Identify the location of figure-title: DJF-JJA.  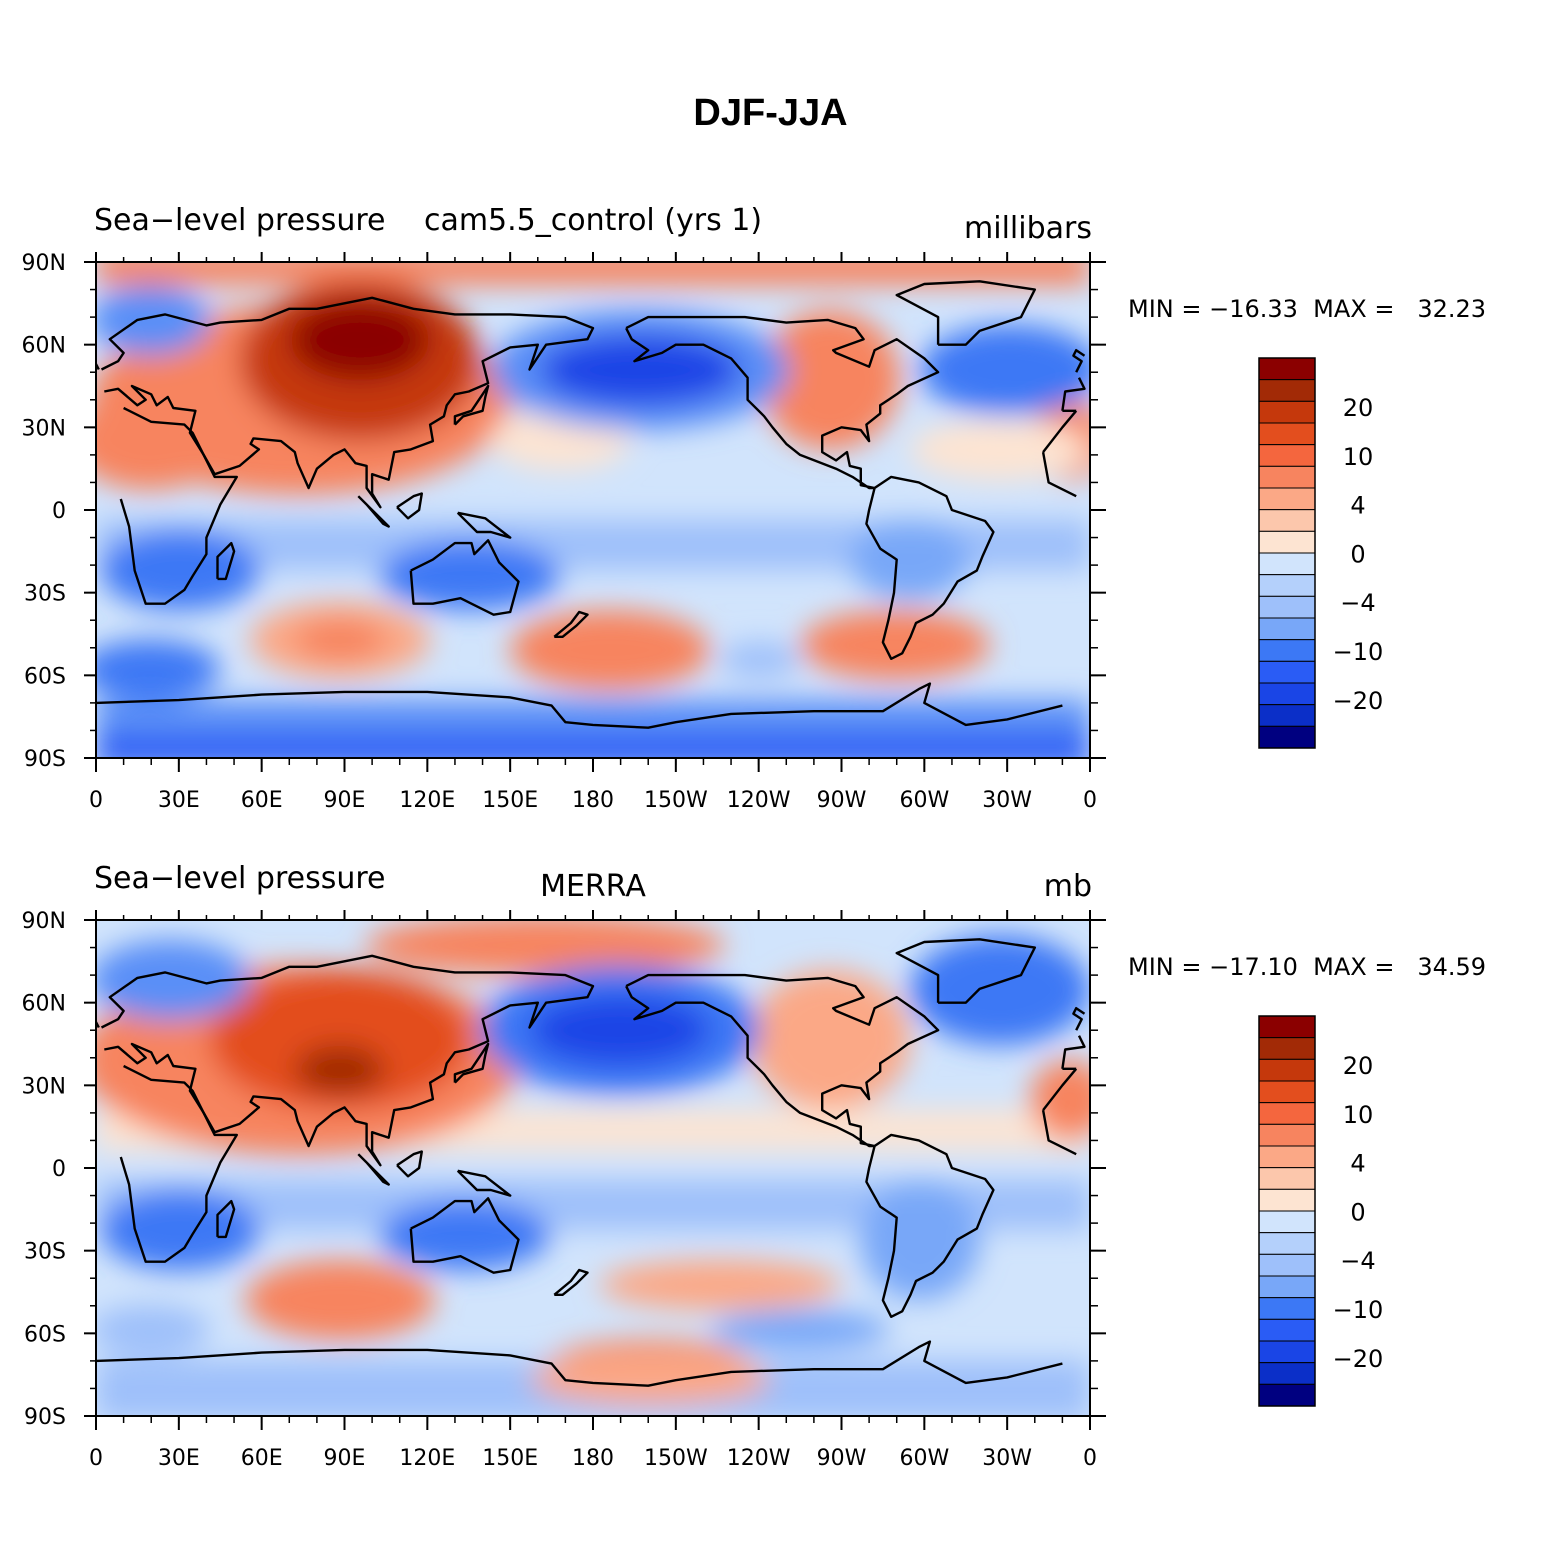
(770, 113).